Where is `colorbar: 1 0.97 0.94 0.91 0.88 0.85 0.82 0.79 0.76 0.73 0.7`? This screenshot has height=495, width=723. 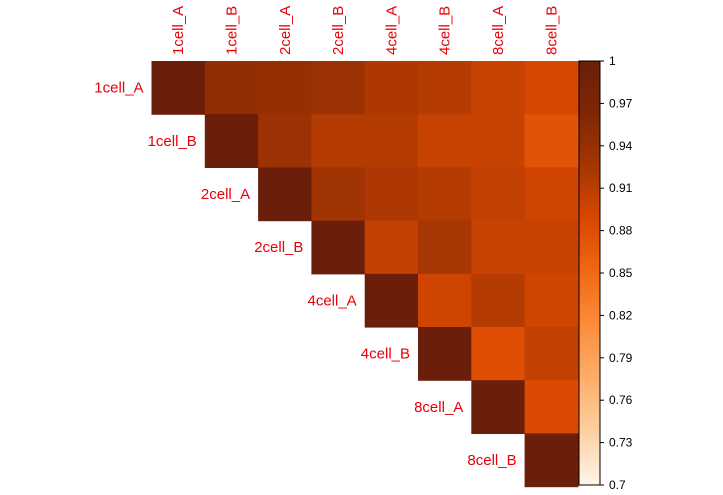 colorbar: 1 0.97 0.94 0.91 0.88 0.85 0.82 0.79 0.76 0.73 0.7 is located at coordinates (605, 273).